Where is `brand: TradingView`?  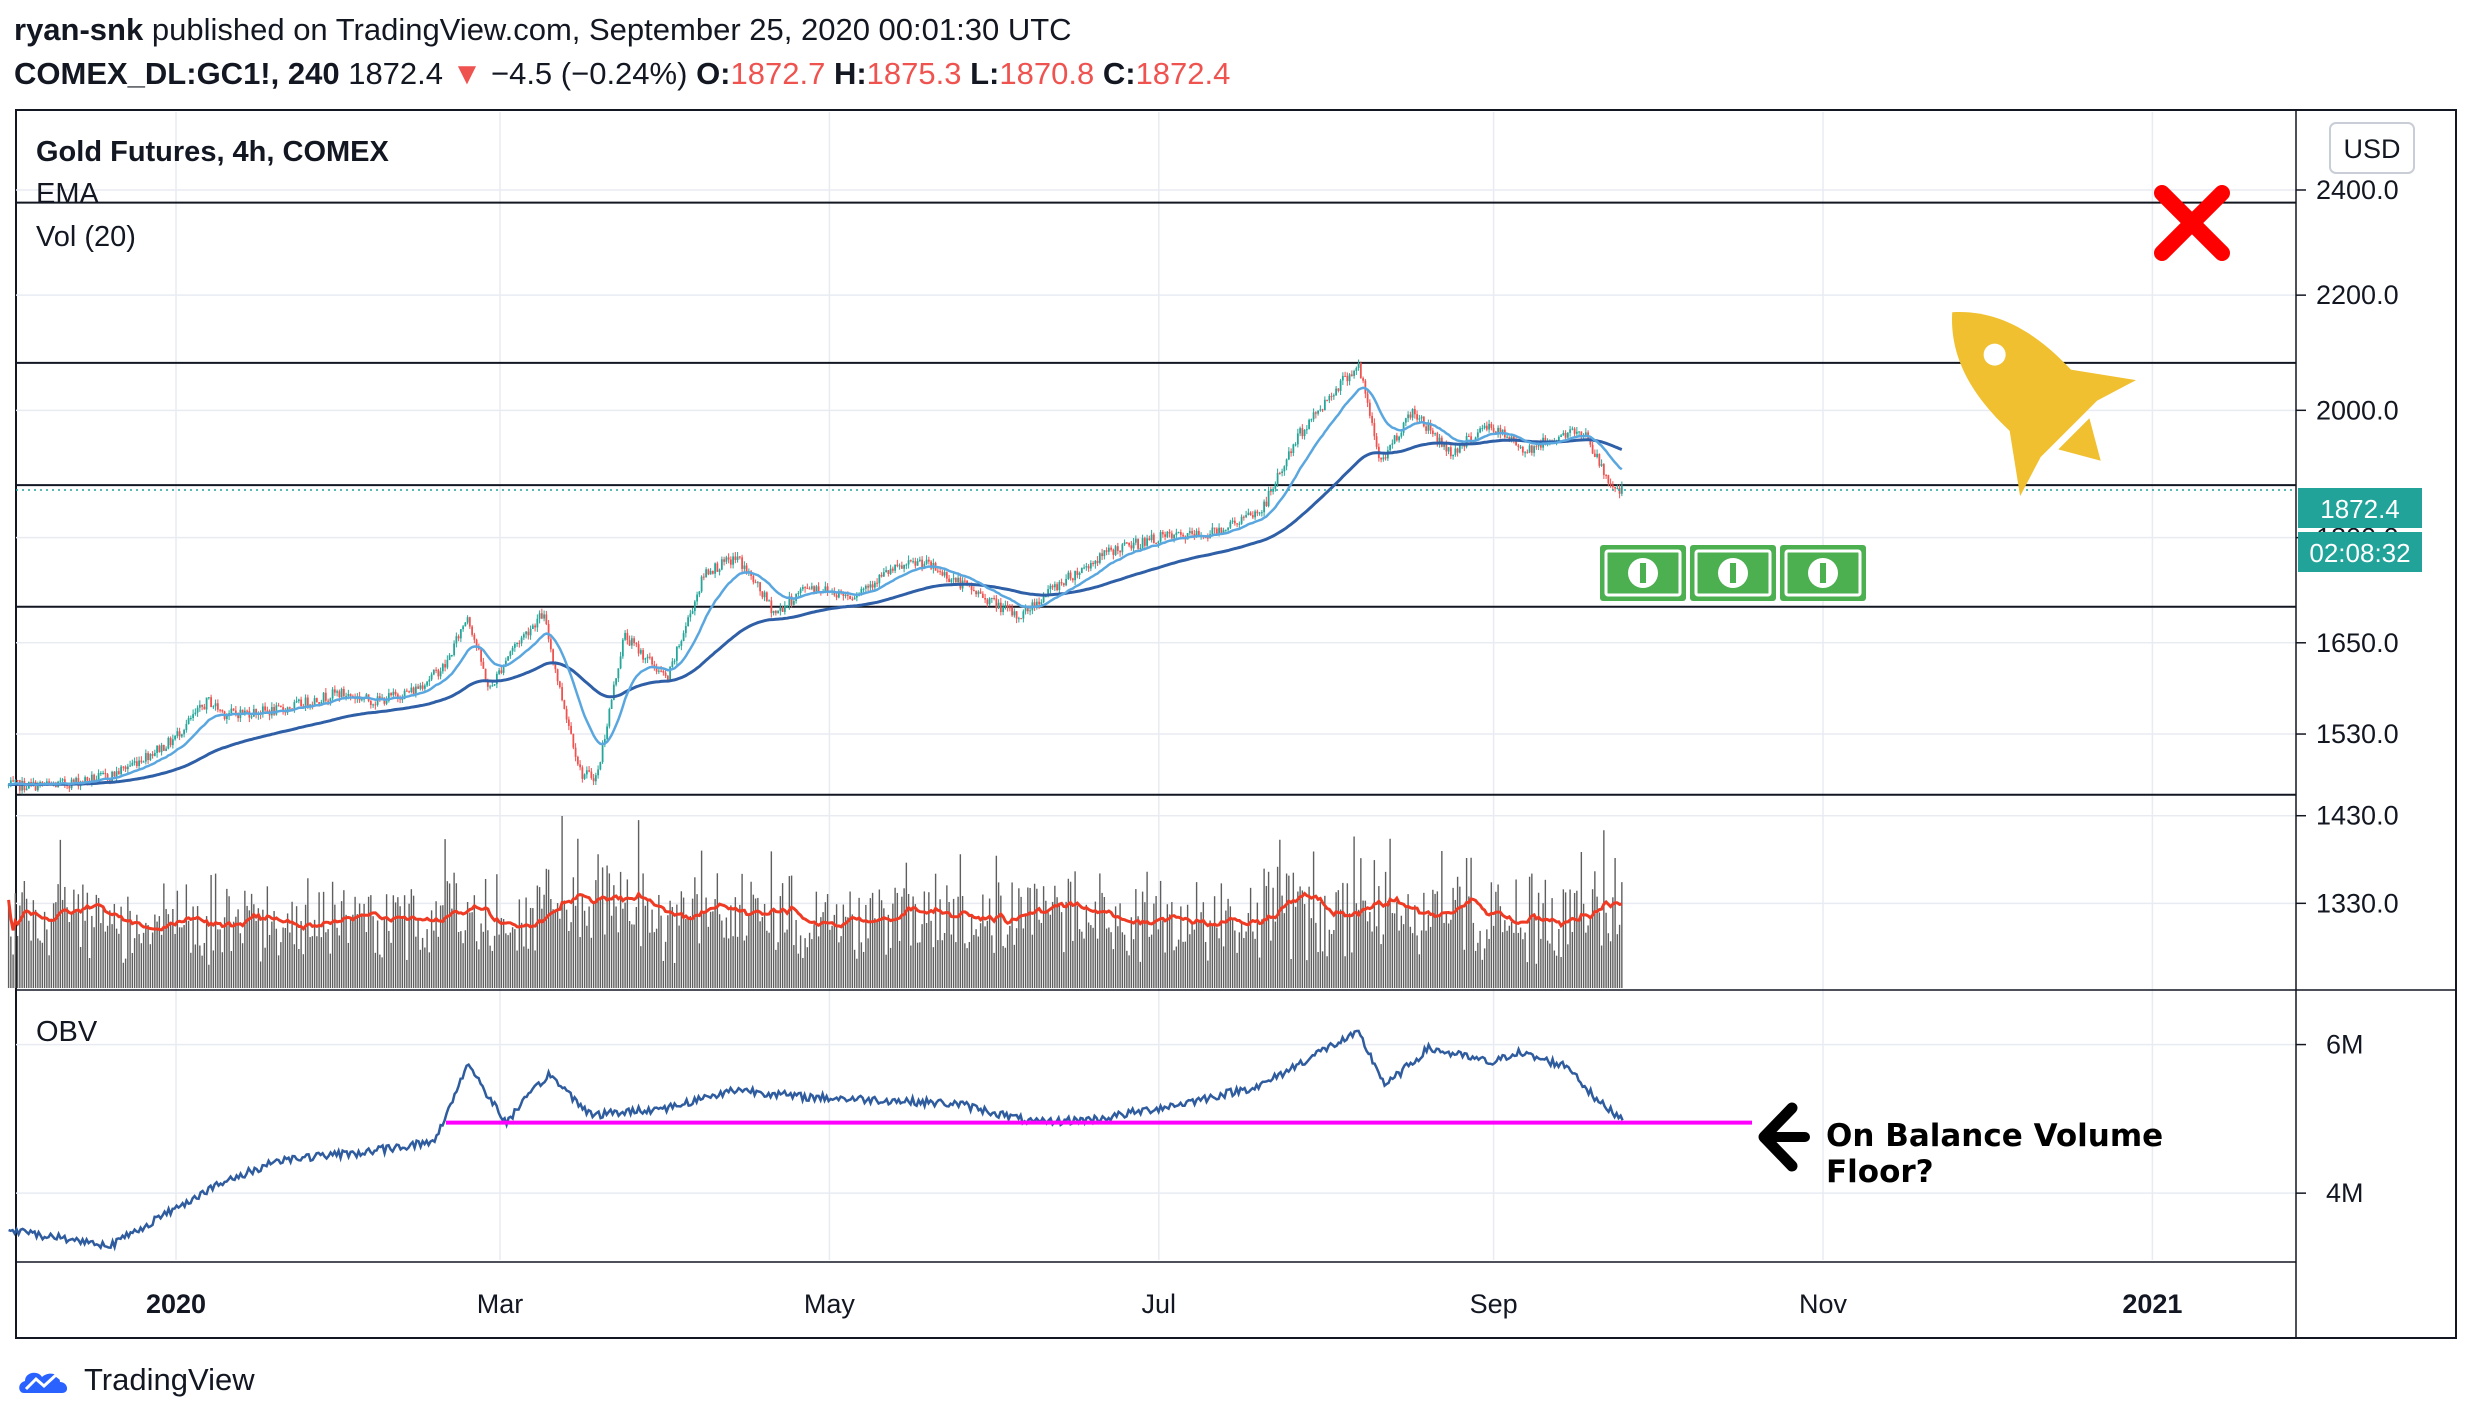 brand: TradingView is located at coordinates (135, 1380).